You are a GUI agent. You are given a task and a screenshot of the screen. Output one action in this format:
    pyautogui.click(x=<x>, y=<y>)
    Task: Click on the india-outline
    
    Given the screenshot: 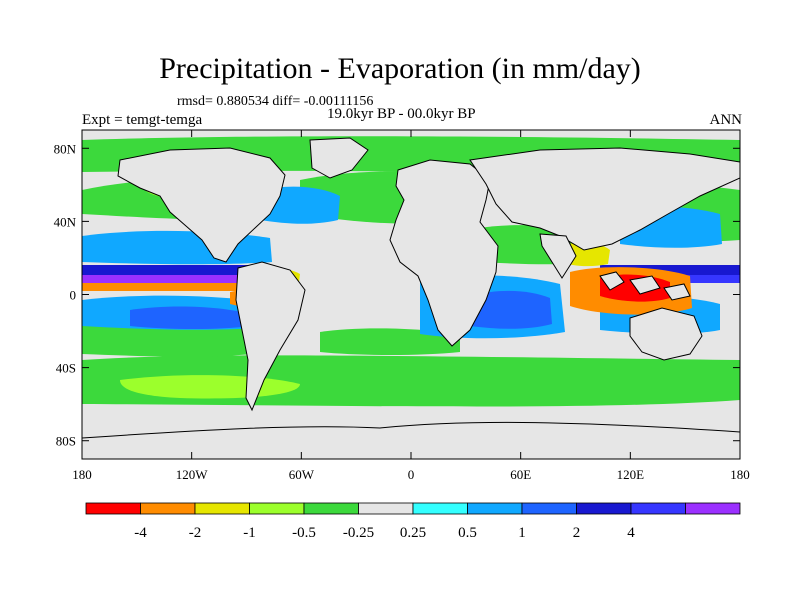 What is the action you would take?
    pyautogui.click(x=558, y=256)
    